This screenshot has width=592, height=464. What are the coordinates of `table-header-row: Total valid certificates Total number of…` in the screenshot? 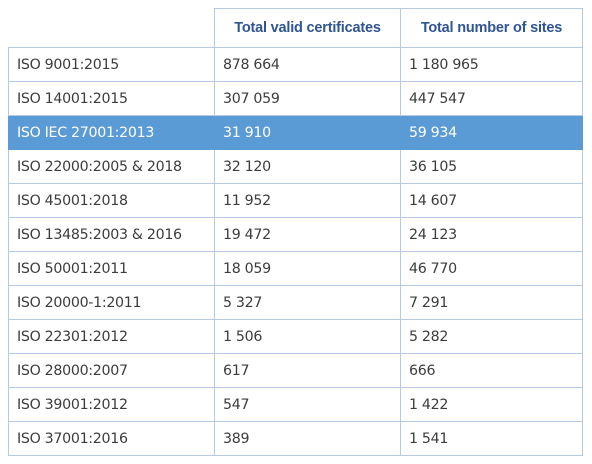 It's located at (295, 28).